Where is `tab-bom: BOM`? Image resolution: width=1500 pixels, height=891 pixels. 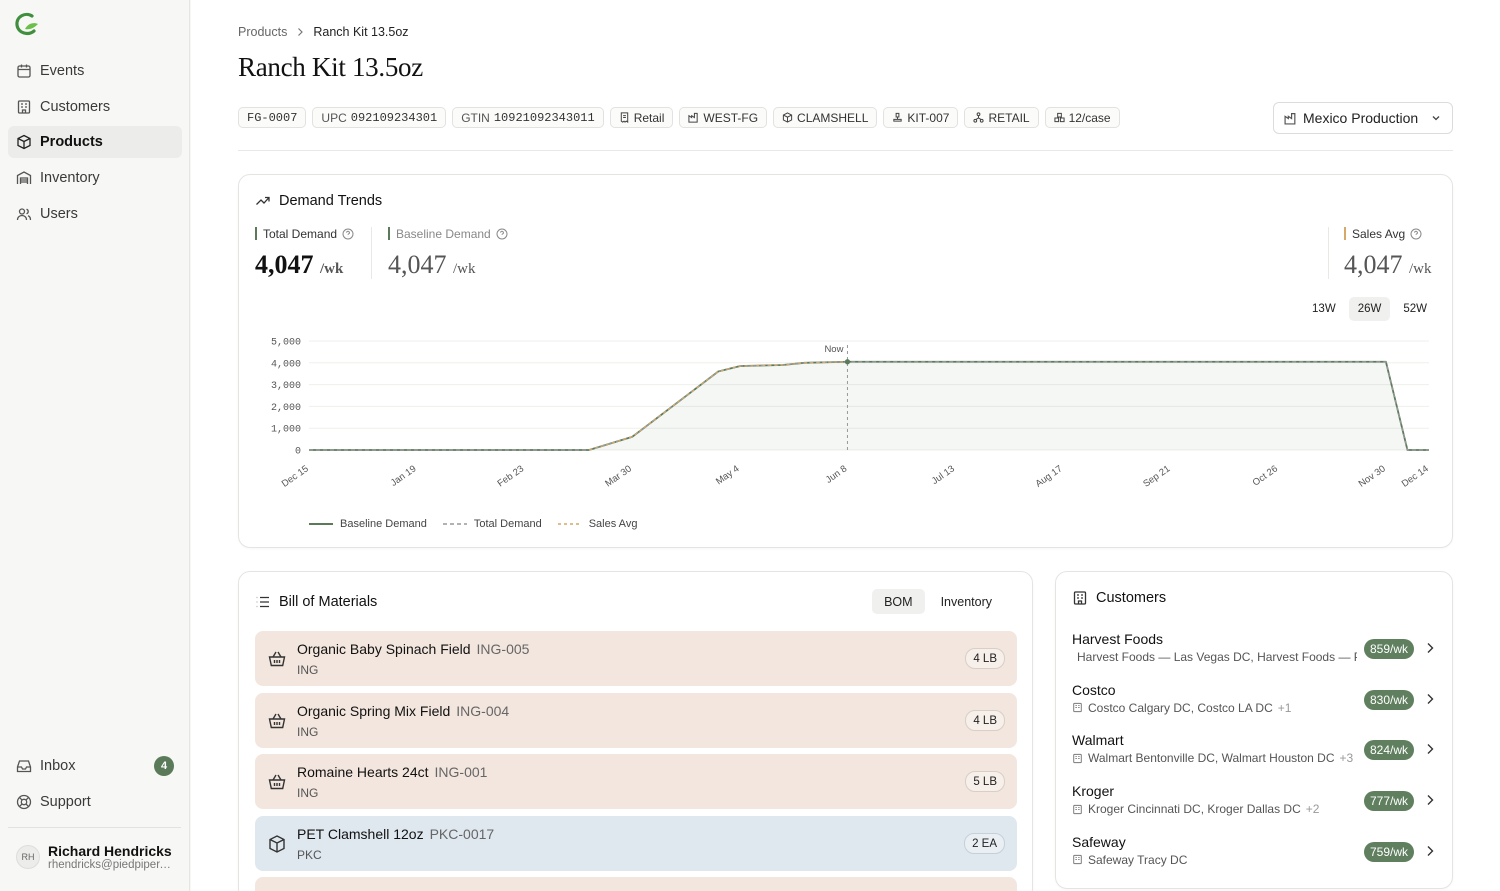 tab-bom: BOM is located at coordinates (898, 601).